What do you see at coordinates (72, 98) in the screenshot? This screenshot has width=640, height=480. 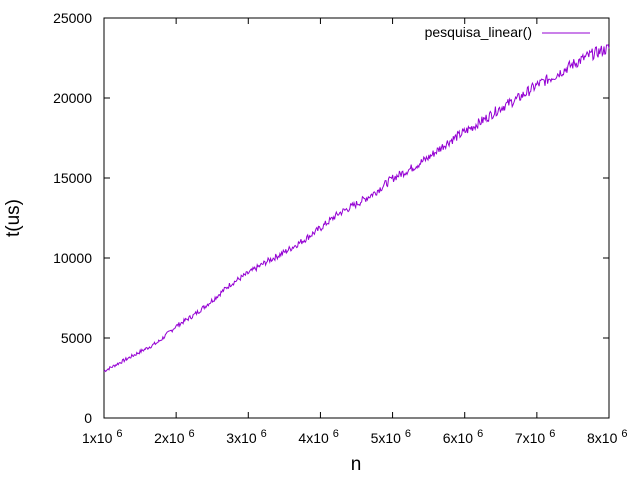 I see `y-tick-label: 20000` at bounding box center [72, 98].